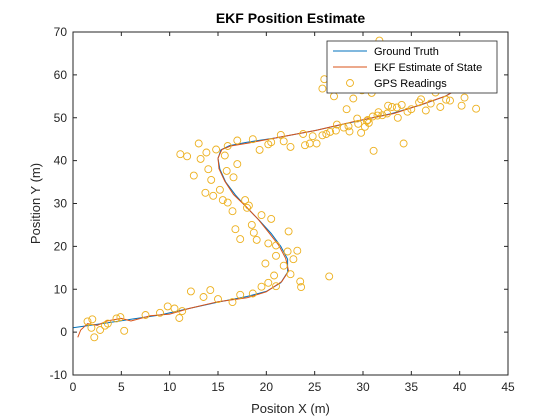 Image resolution: width=560 pixels, height=420 pixels. I want to click on legend-entry: Ground Truth, so click(406, 52).